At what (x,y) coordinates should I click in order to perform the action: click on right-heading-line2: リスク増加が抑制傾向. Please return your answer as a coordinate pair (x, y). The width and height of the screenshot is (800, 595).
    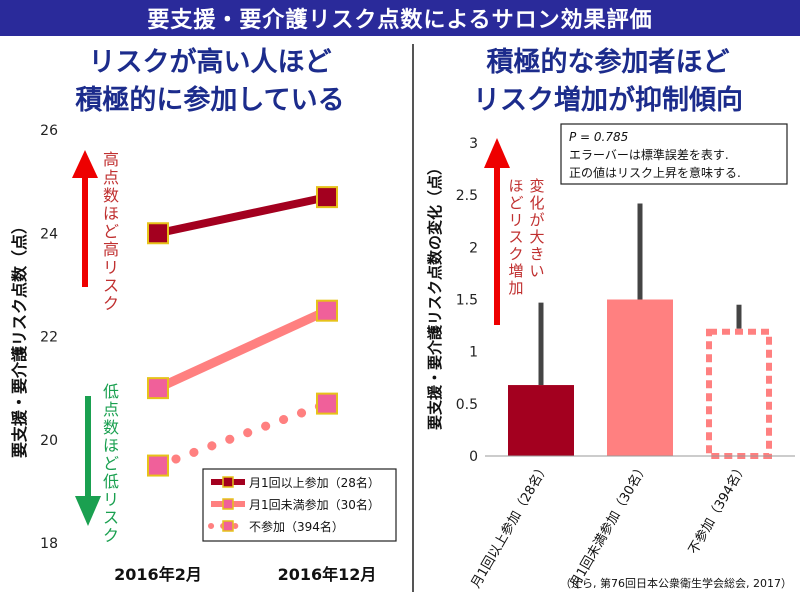
    Looking at the image, I should click on (608, 100).